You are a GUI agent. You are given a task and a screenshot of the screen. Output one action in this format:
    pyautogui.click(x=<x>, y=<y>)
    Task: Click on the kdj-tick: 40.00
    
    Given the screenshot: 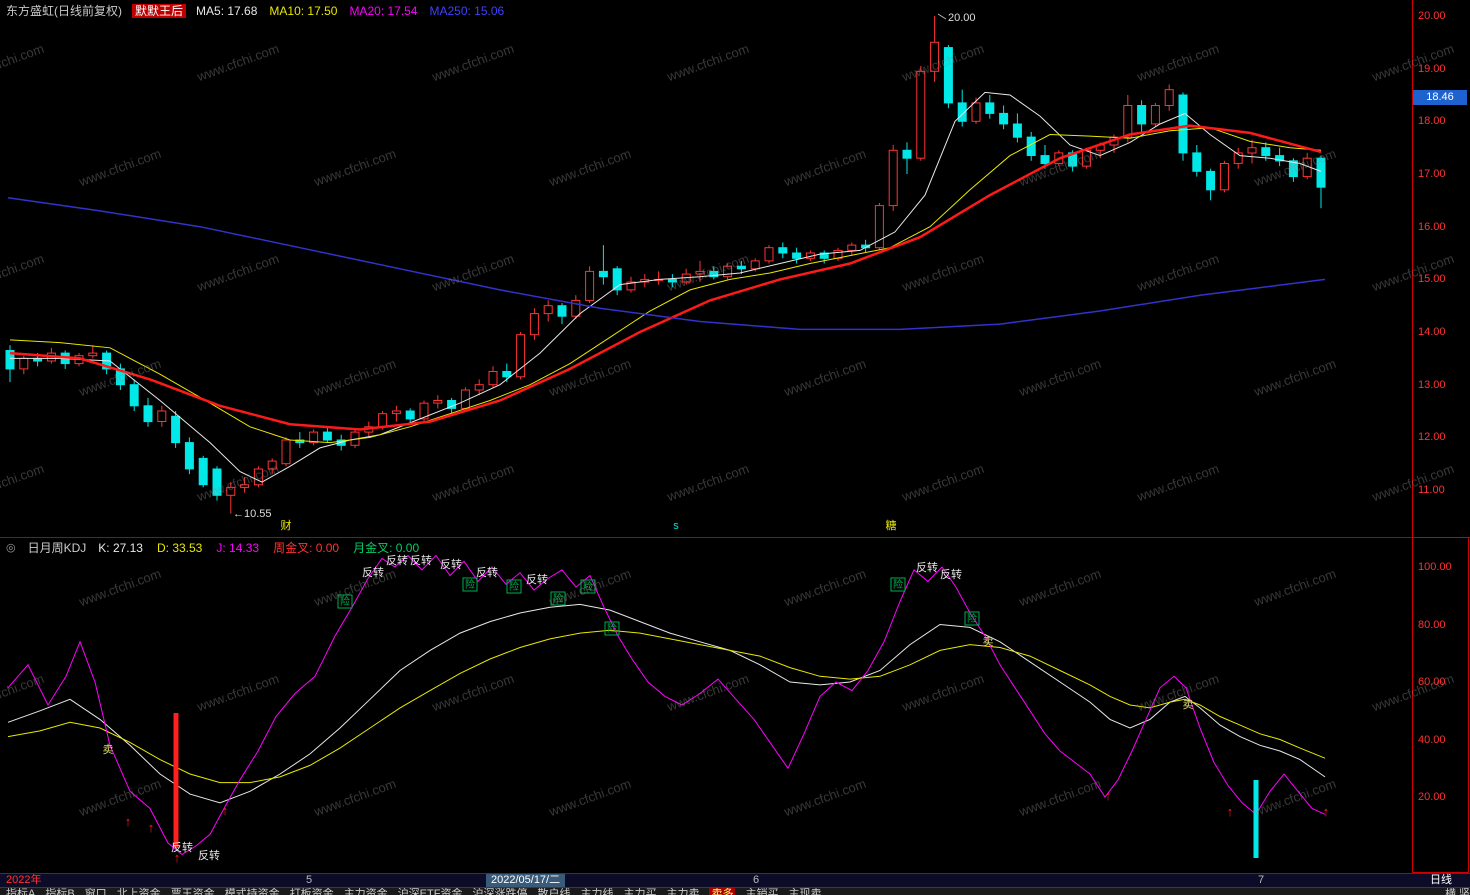 What is the action you would take?
    pyautogui.click(x=1432, y=739)
    